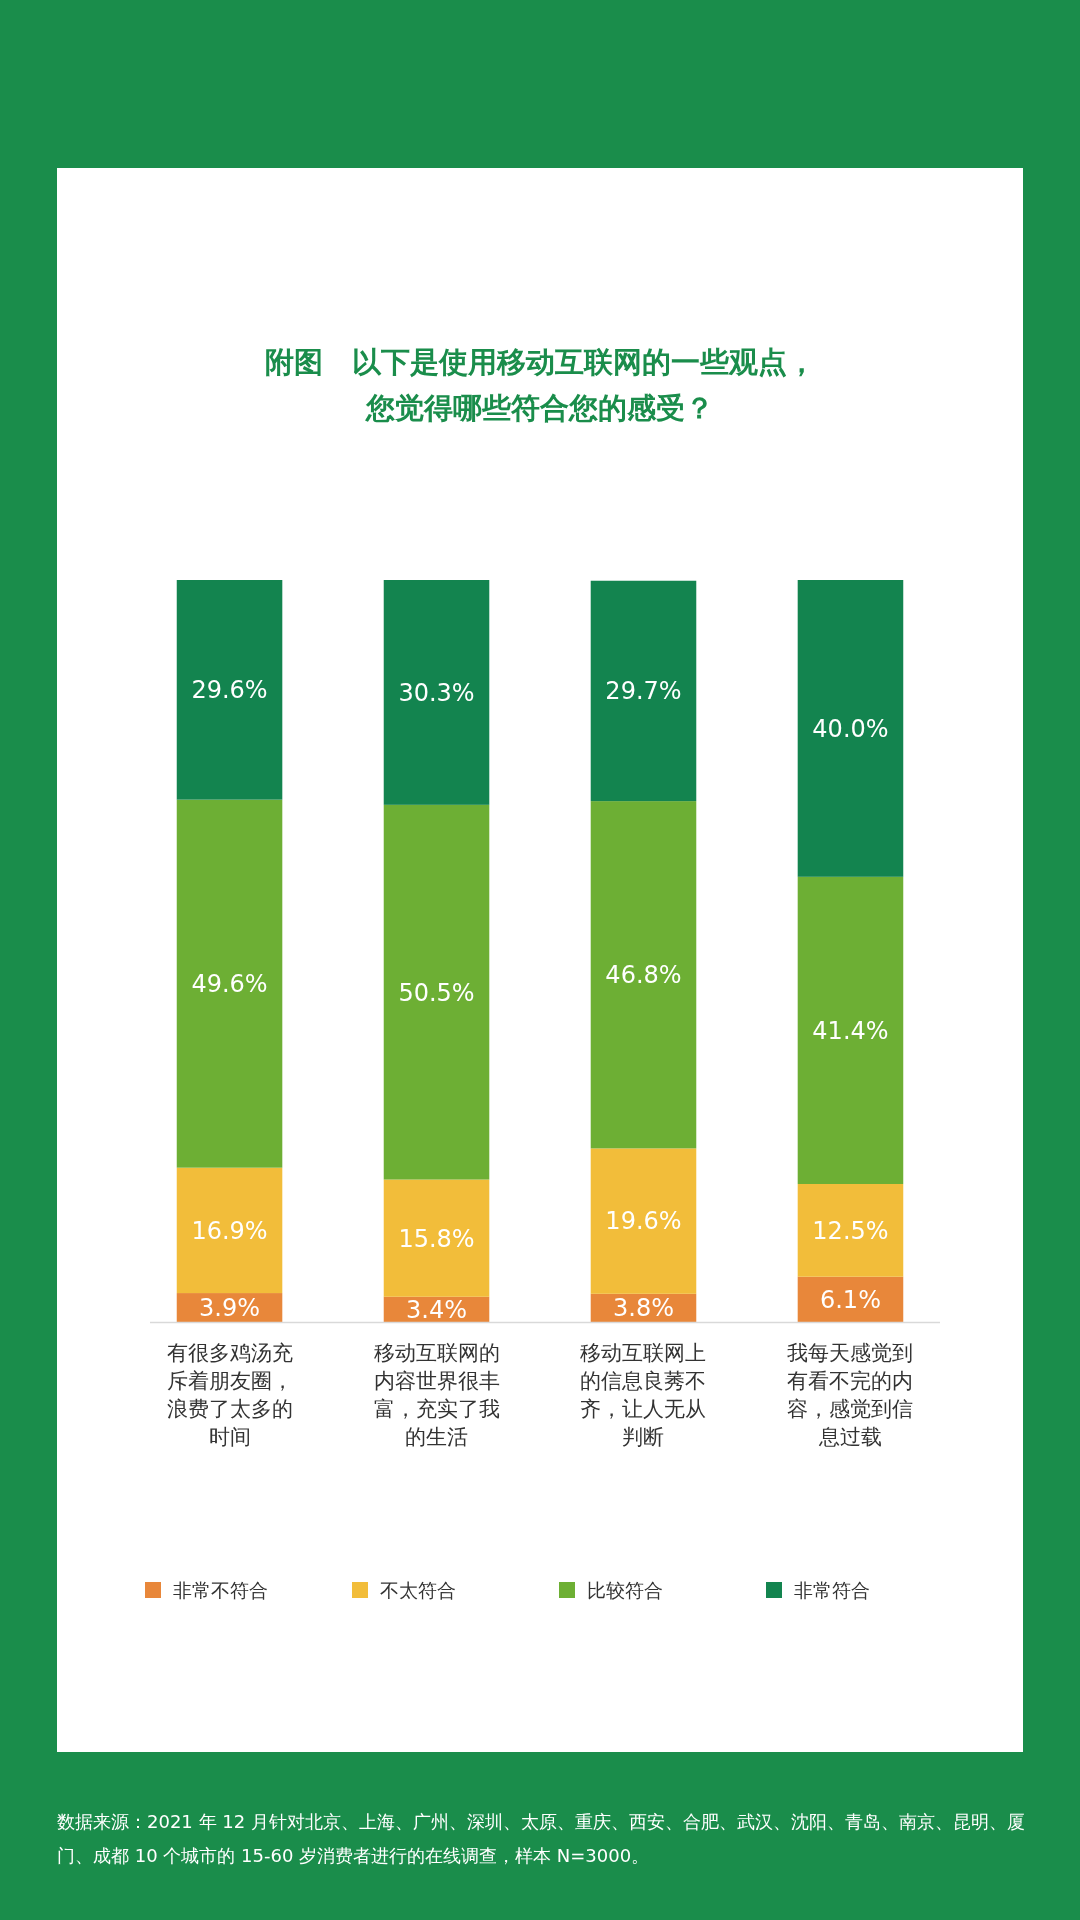 The height and width of the screenshot is (1920, 1080). I want to click on data-label: 12.5%, so click(850, 1230).